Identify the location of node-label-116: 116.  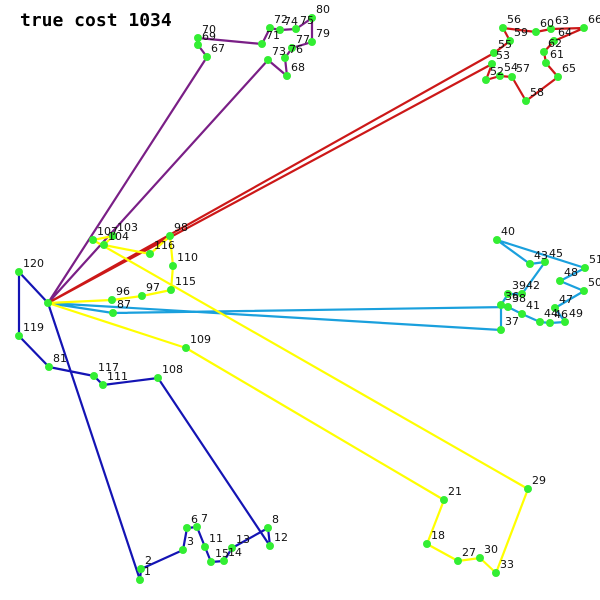
(164, 245).